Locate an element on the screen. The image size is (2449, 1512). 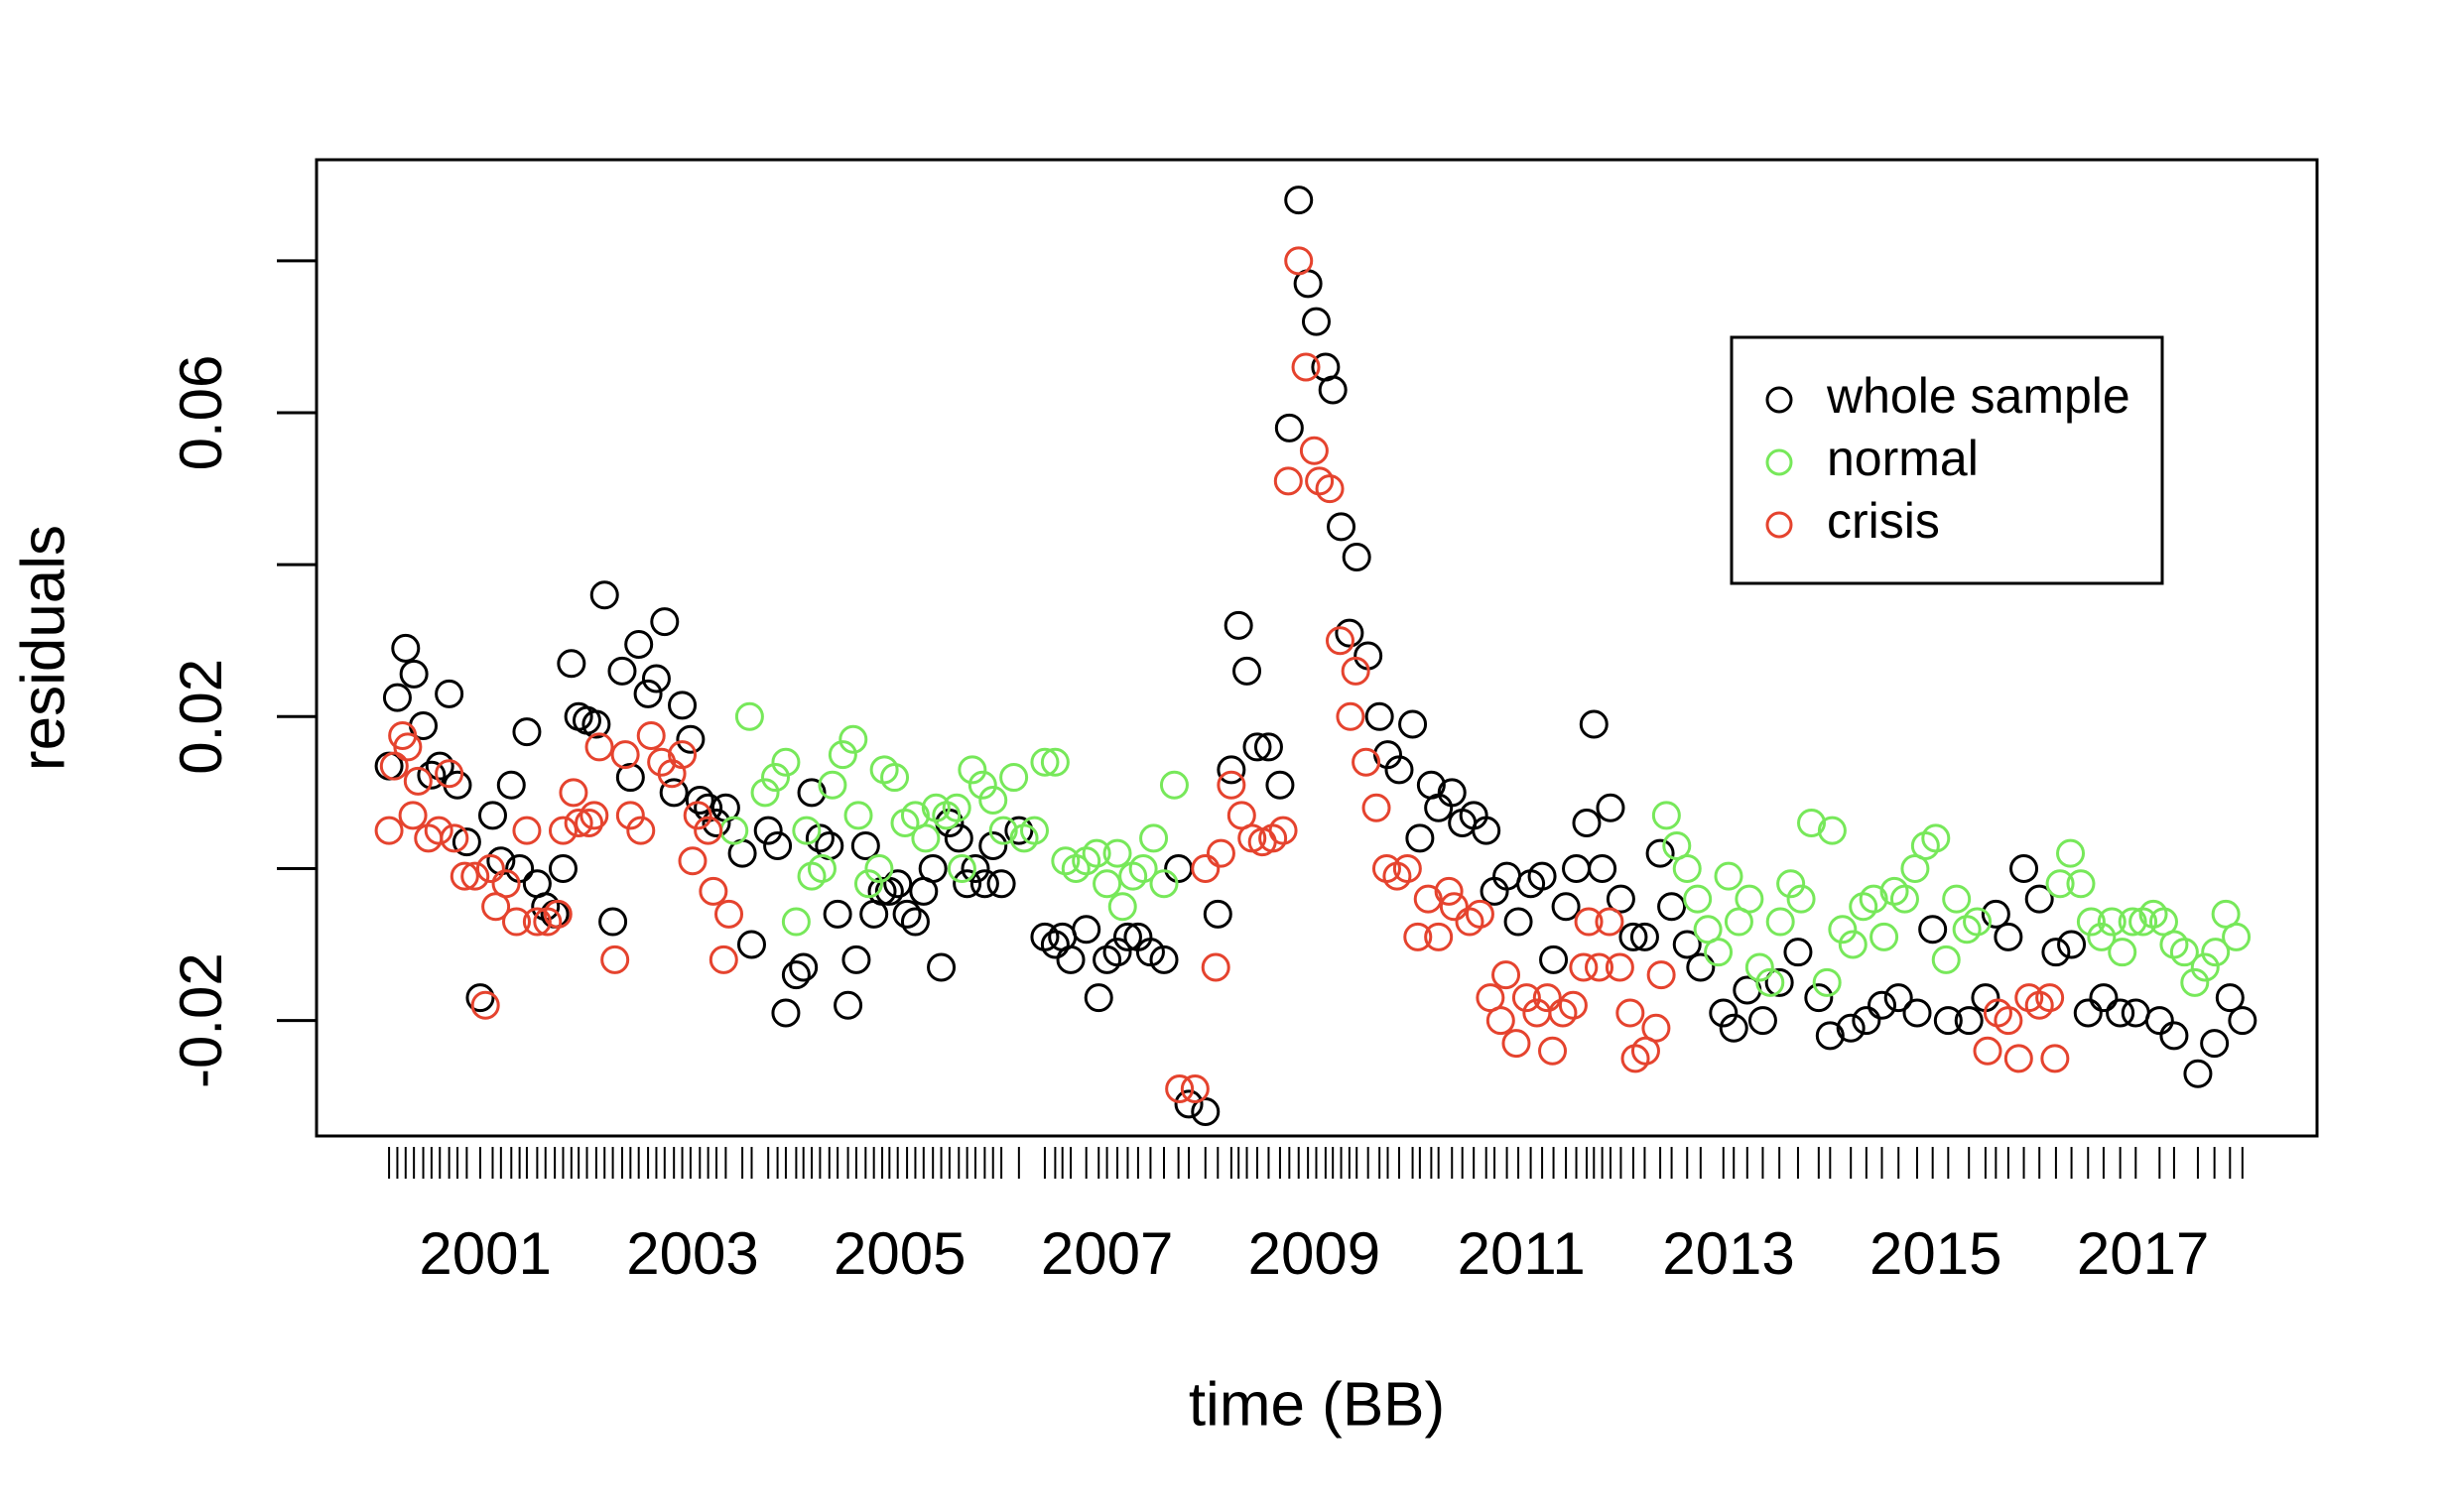
legend-label: whole sample is located at coordinates (1978, 396).